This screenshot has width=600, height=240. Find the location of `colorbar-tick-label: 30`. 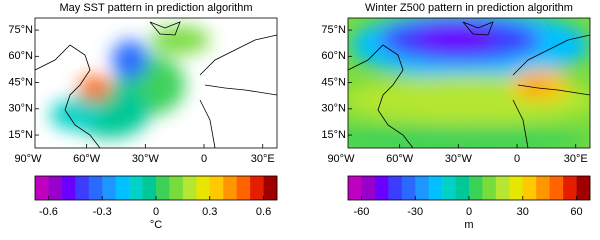

colorbar-tick-label: 30 is located at coordinates (523, 212).